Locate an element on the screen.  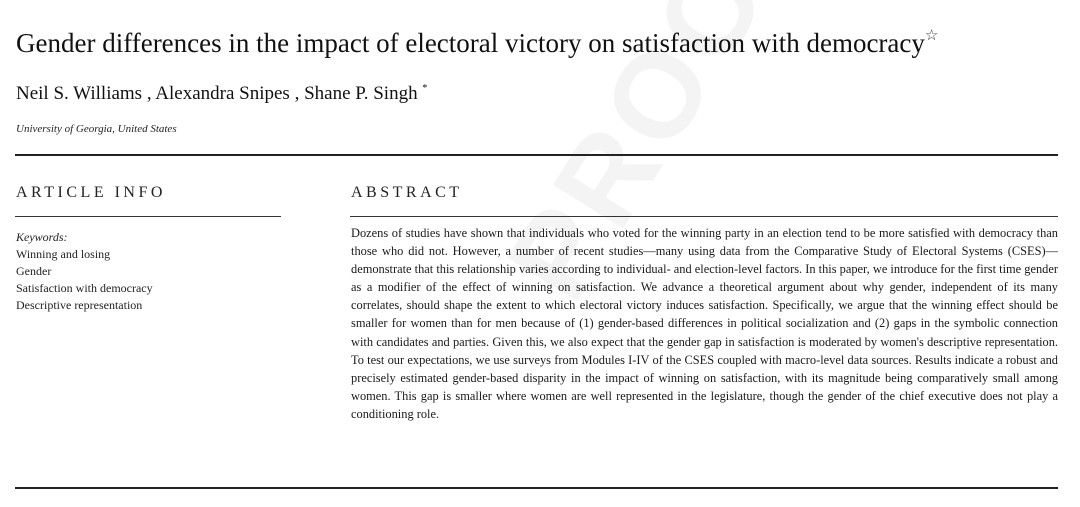
bottom-divider is located at coordinates (536, 488).